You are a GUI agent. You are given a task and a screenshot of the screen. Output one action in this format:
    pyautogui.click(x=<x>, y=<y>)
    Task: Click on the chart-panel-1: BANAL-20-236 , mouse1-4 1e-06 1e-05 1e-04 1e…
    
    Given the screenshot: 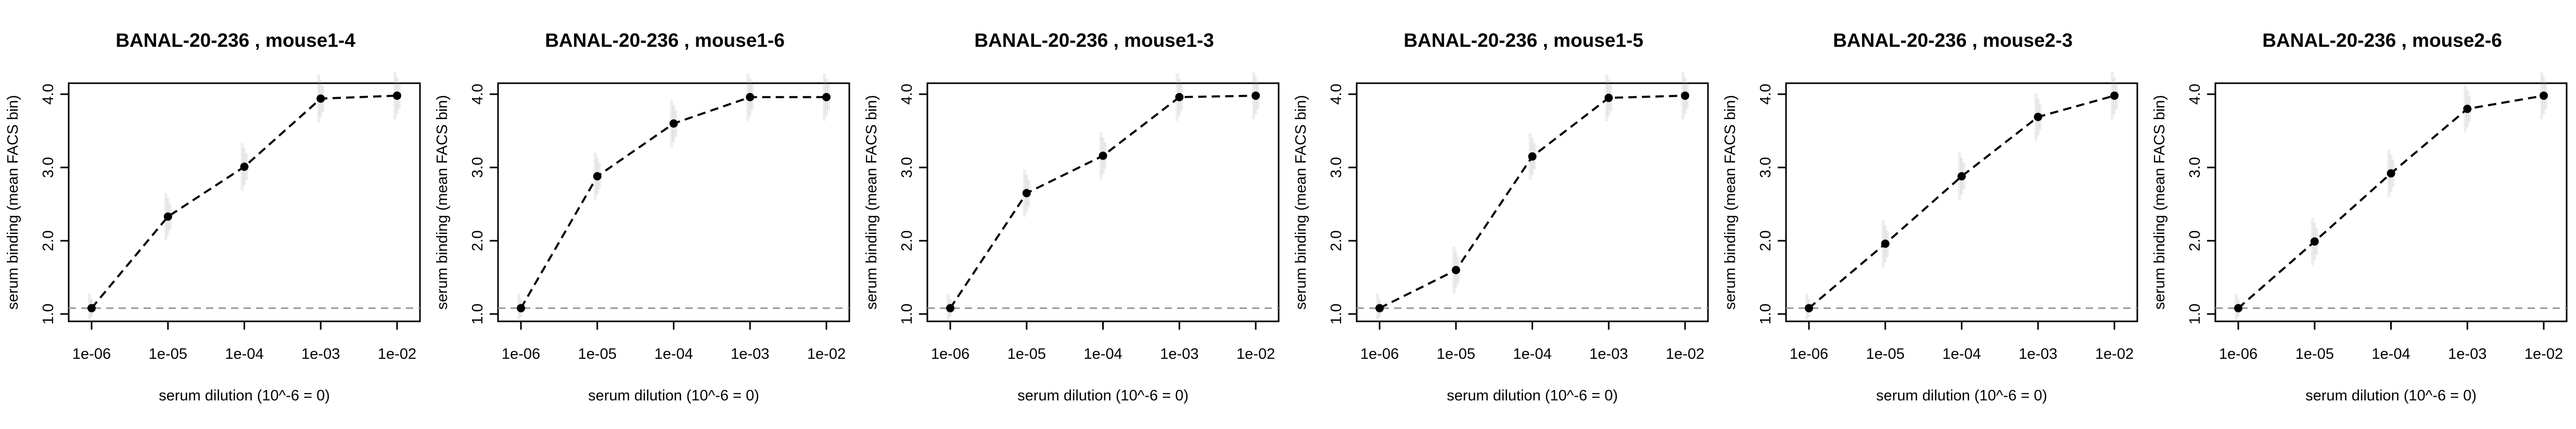 What is the action you would take?
    pyautogui.click(x=213, y=217)
    